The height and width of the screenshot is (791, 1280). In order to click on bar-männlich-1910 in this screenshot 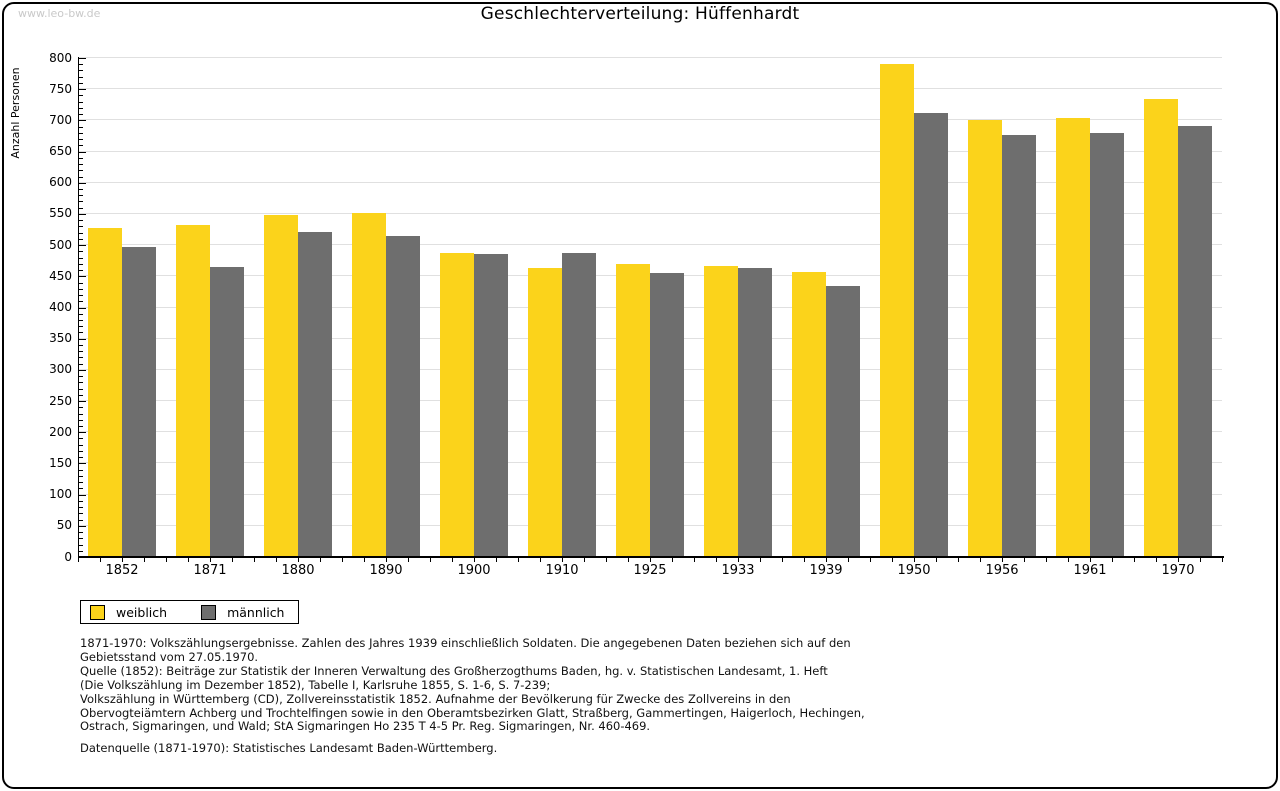, I will do `click(579, 405)`.